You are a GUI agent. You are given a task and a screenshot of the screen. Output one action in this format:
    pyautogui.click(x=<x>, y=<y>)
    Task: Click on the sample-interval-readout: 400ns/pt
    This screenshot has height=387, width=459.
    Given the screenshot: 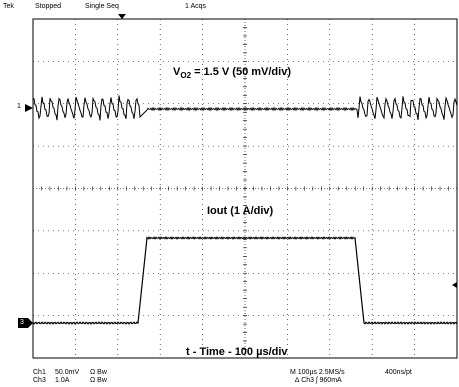 What is the action you would take?
    pyautogui.click(x=398, y=372)
    